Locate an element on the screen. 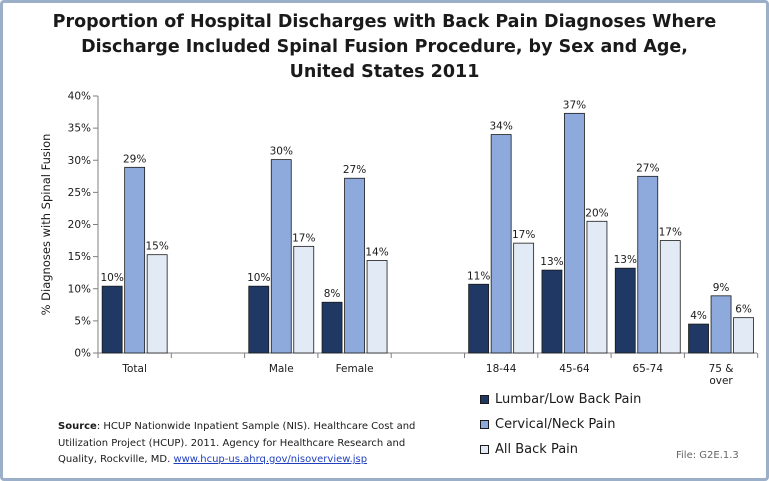 The height and width of the screenshot is (481, 769). data-label: 20% is located at coordinates (596, 213).